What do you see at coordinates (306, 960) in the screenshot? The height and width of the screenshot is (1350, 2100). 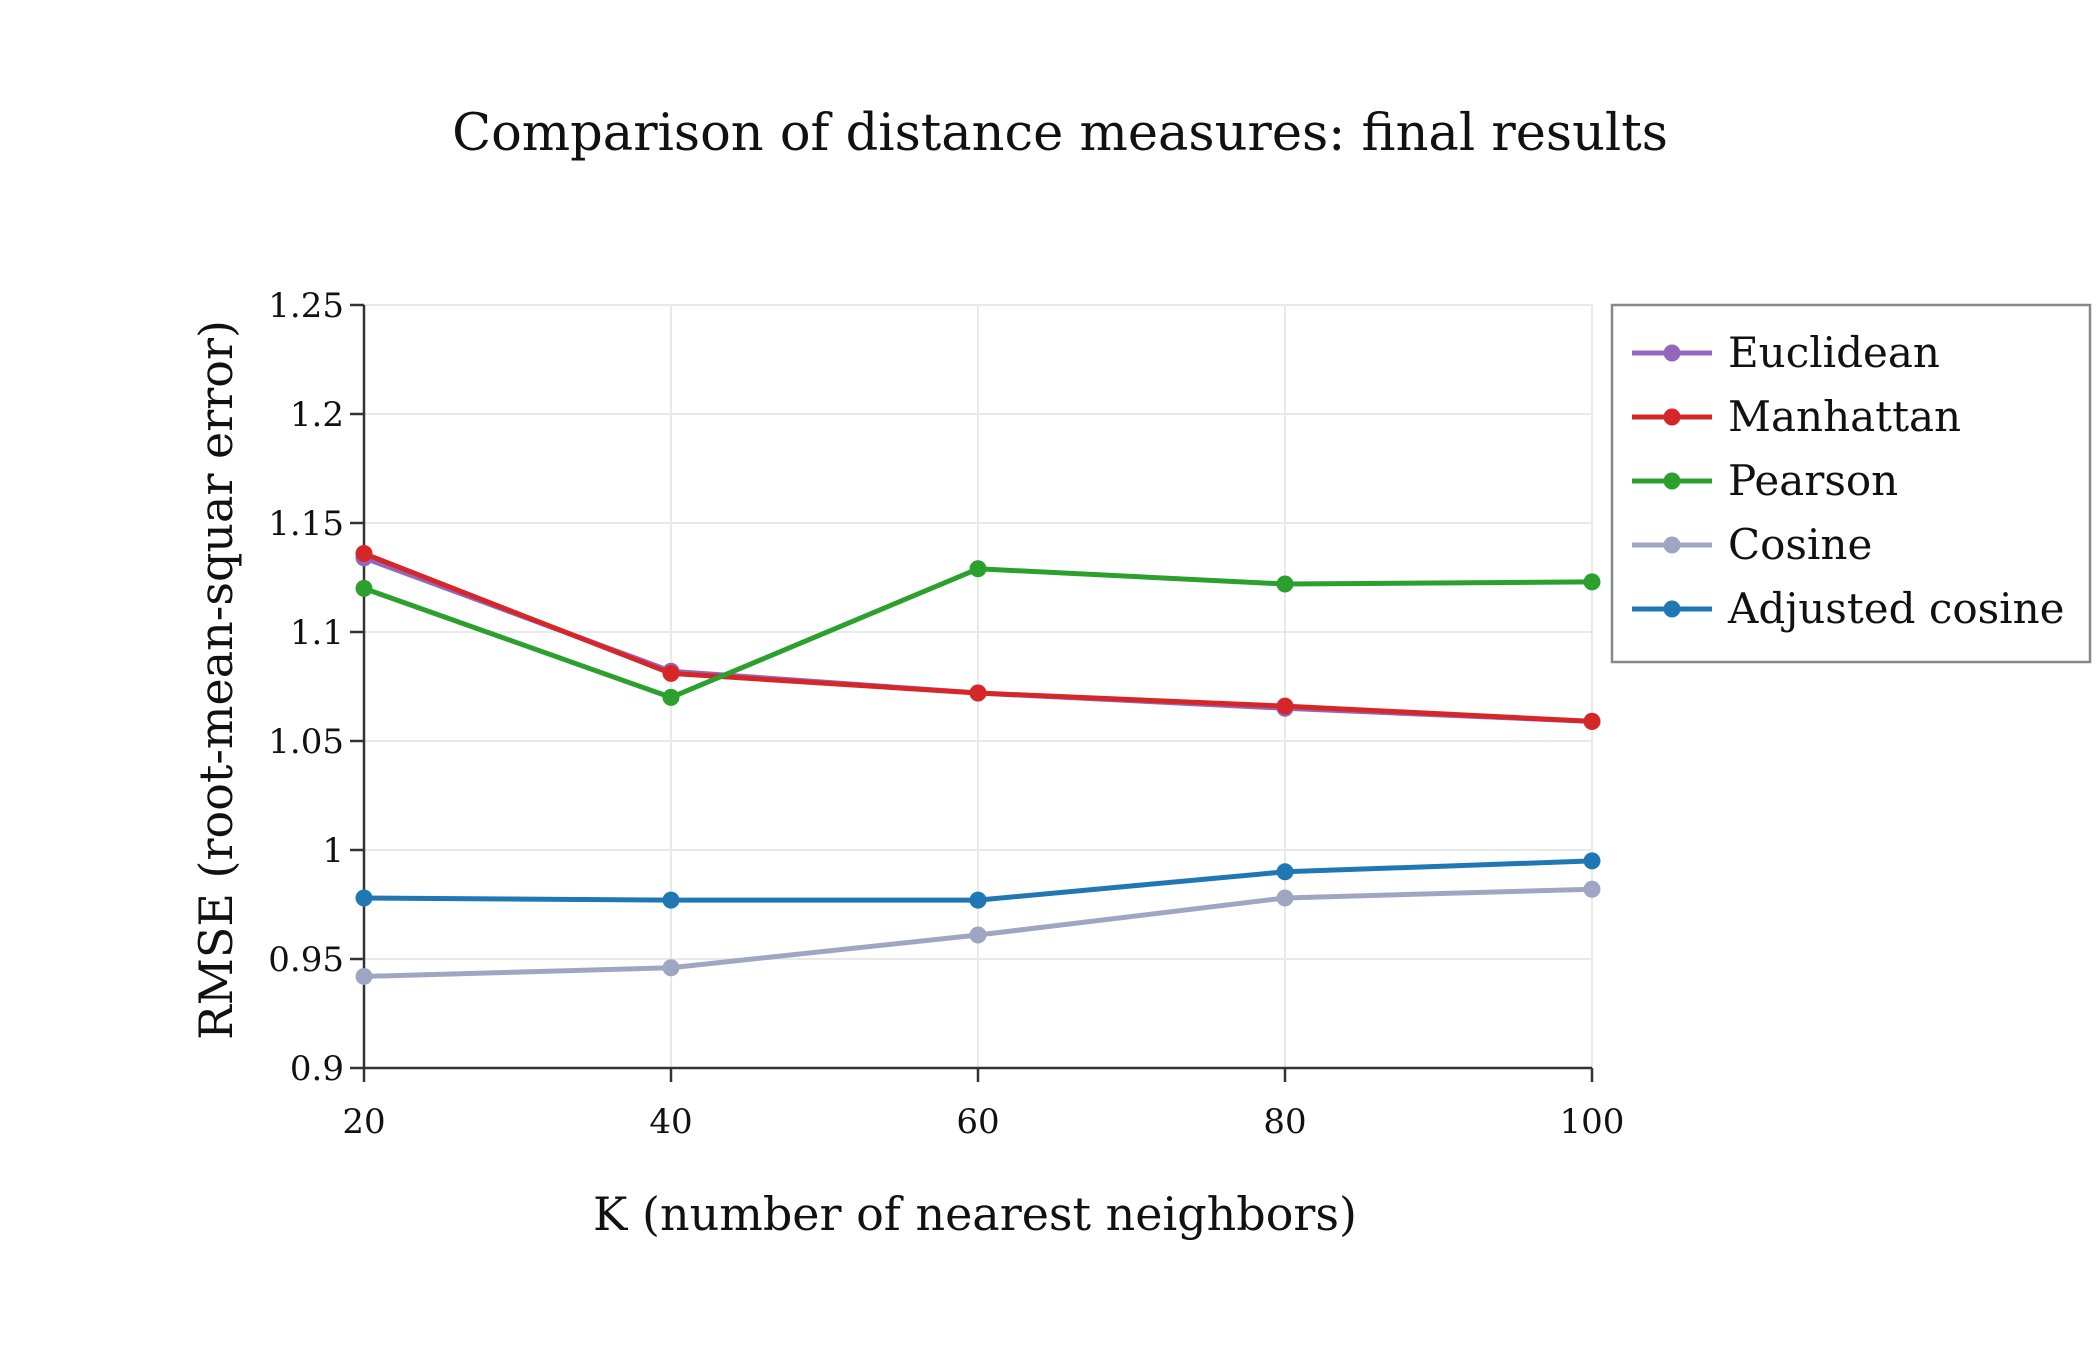 I see `y-tick-label: 0.95` at bounding box center [306, 960].